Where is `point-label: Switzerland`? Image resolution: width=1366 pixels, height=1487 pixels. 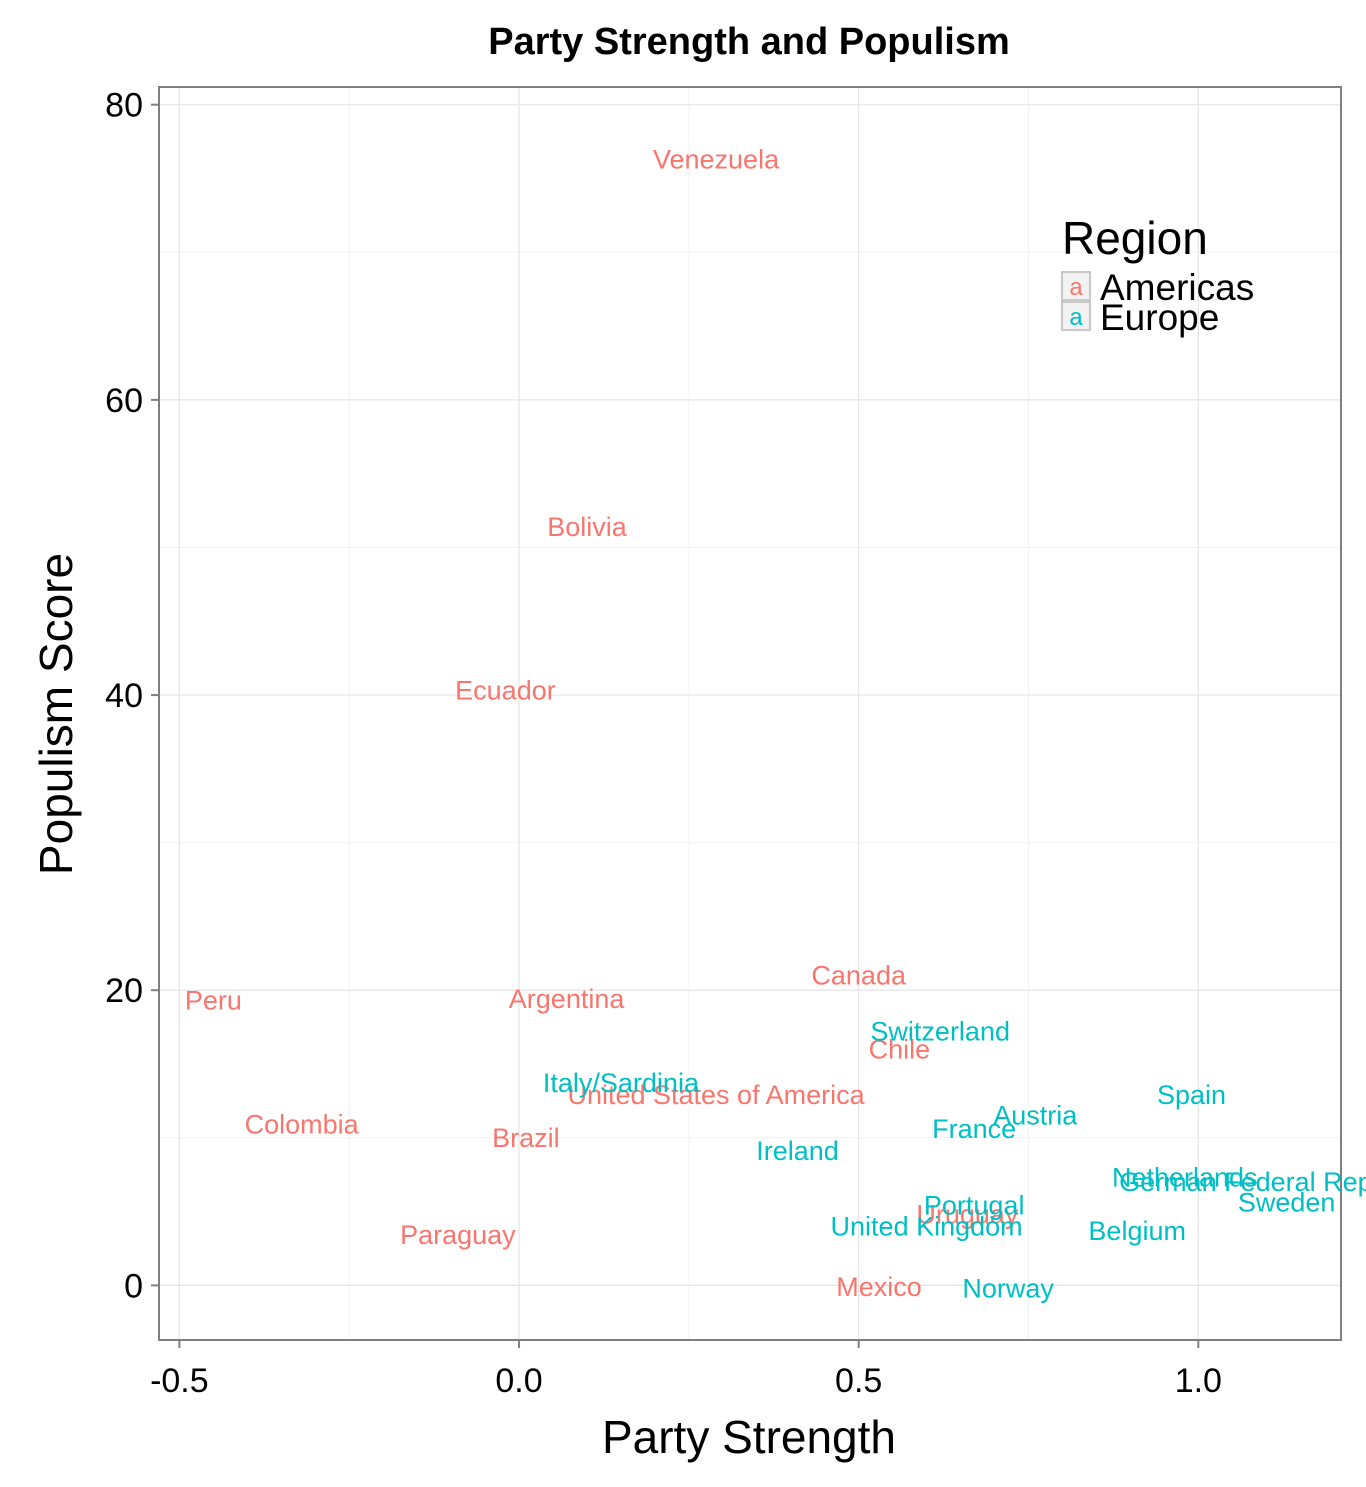 point-label: Switzerland is located at coordinates (940, 1032).